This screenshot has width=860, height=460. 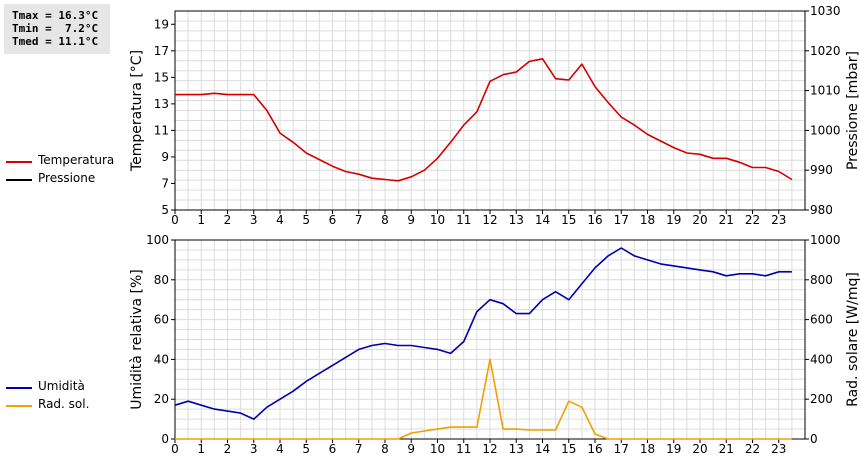 I want to click on legend-swatch-pressione, so click(x=19, y=180).